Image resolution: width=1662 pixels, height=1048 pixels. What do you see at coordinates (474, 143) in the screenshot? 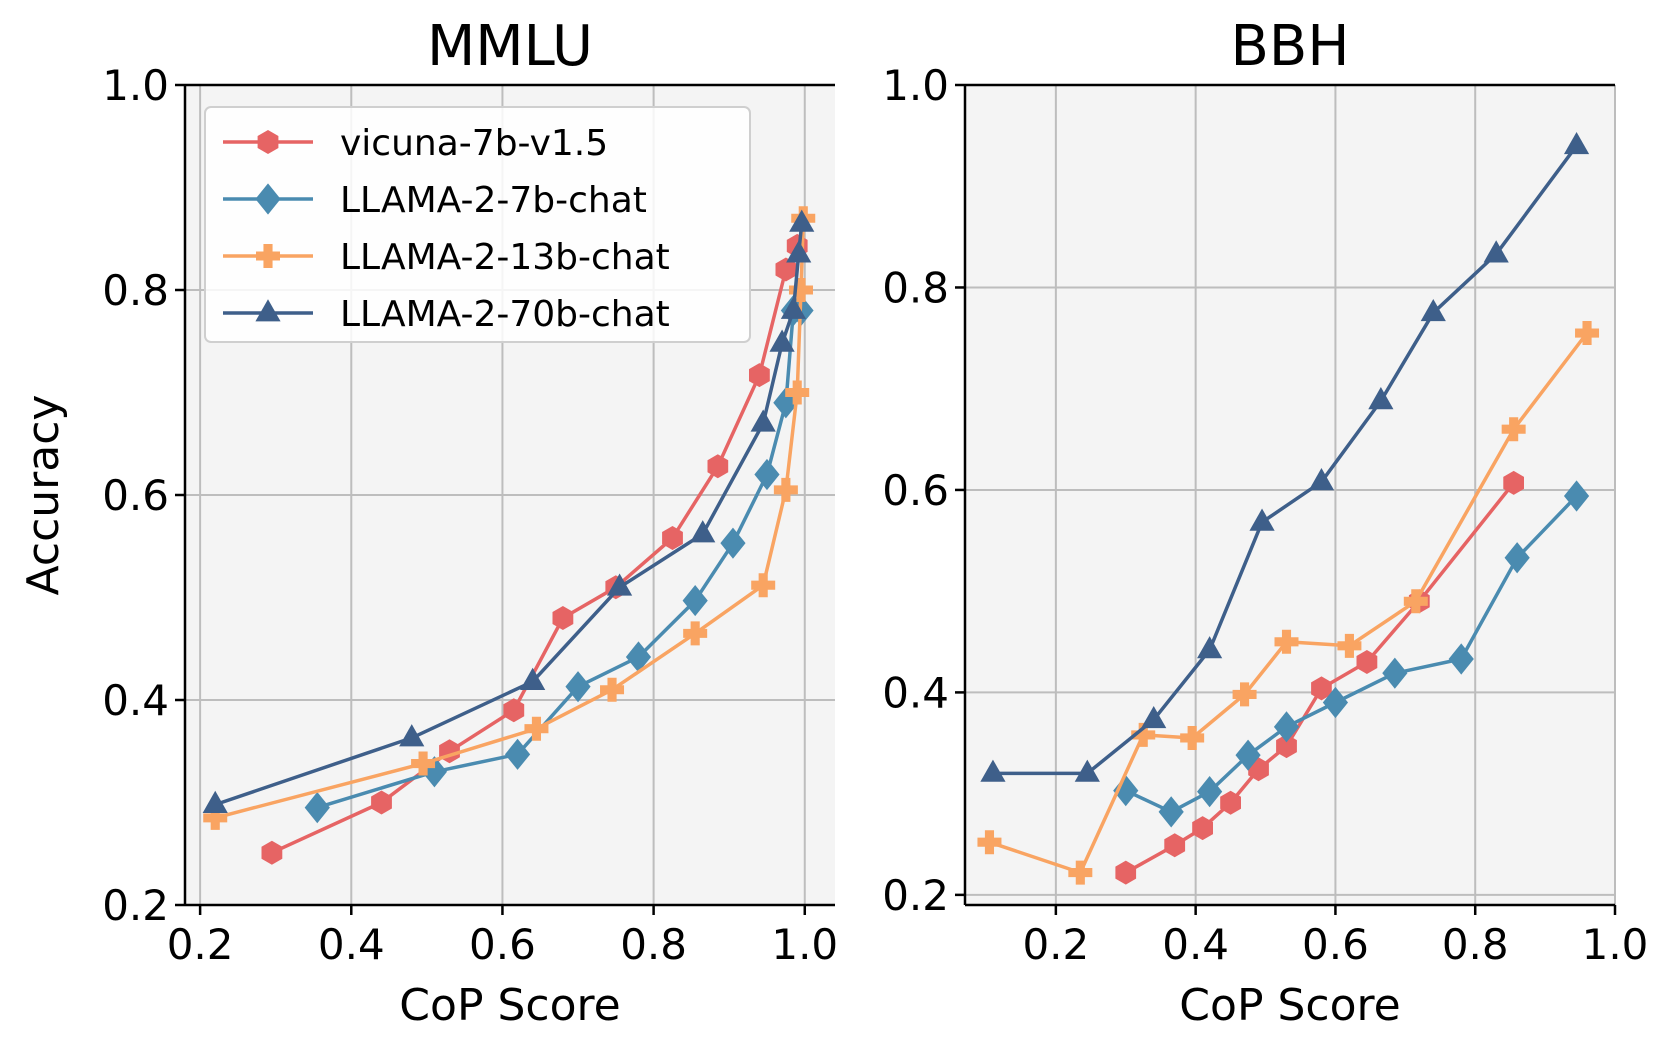
I see `legend-label: vicuna-7b-v1.5` at bounding box center [474, 143].